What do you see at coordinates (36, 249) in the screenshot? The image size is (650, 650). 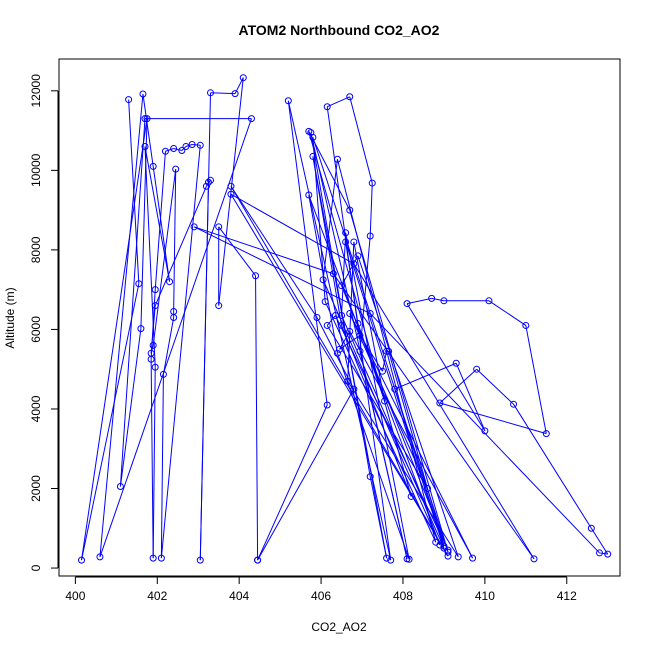 I see `y-tick-label: 8000` at bounding box center [36, 249].